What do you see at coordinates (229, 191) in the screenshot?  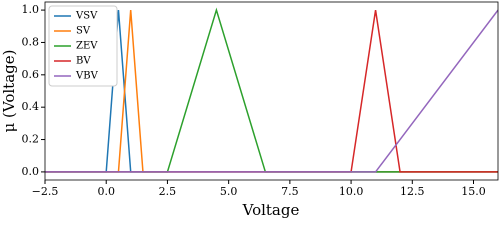 I see `x-tick-label: 5.0` at bounding box center [229, 191].